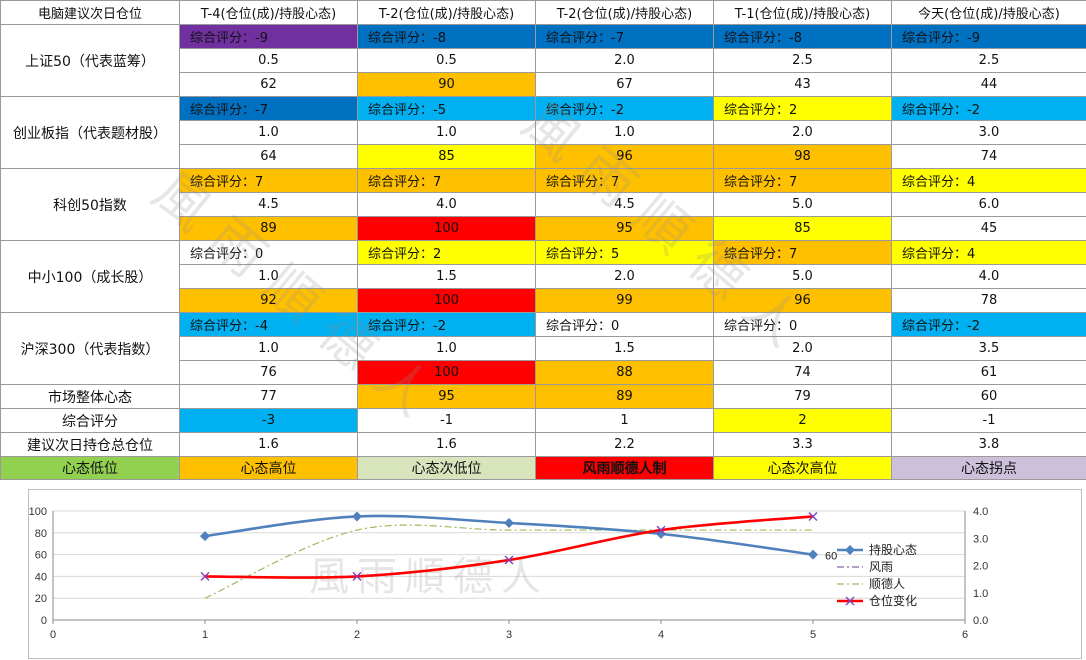 This screenshot has height=660, width=1086. Describe the element at coordinates (269, 397) in the screenshot. I see `summary-cell: 77` at that location.